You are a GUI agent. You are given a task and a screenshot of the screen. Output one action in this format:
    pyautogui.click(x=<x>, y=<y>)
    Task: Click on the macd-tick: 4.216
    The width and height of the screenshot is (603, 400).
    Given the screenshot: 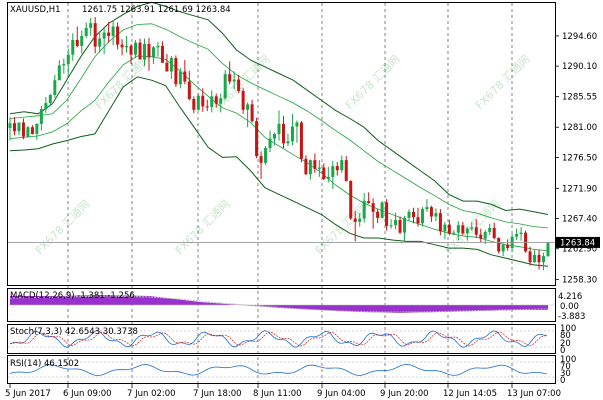 What is the action you would take?
    pyautogui.click(x=570, y=297)
    